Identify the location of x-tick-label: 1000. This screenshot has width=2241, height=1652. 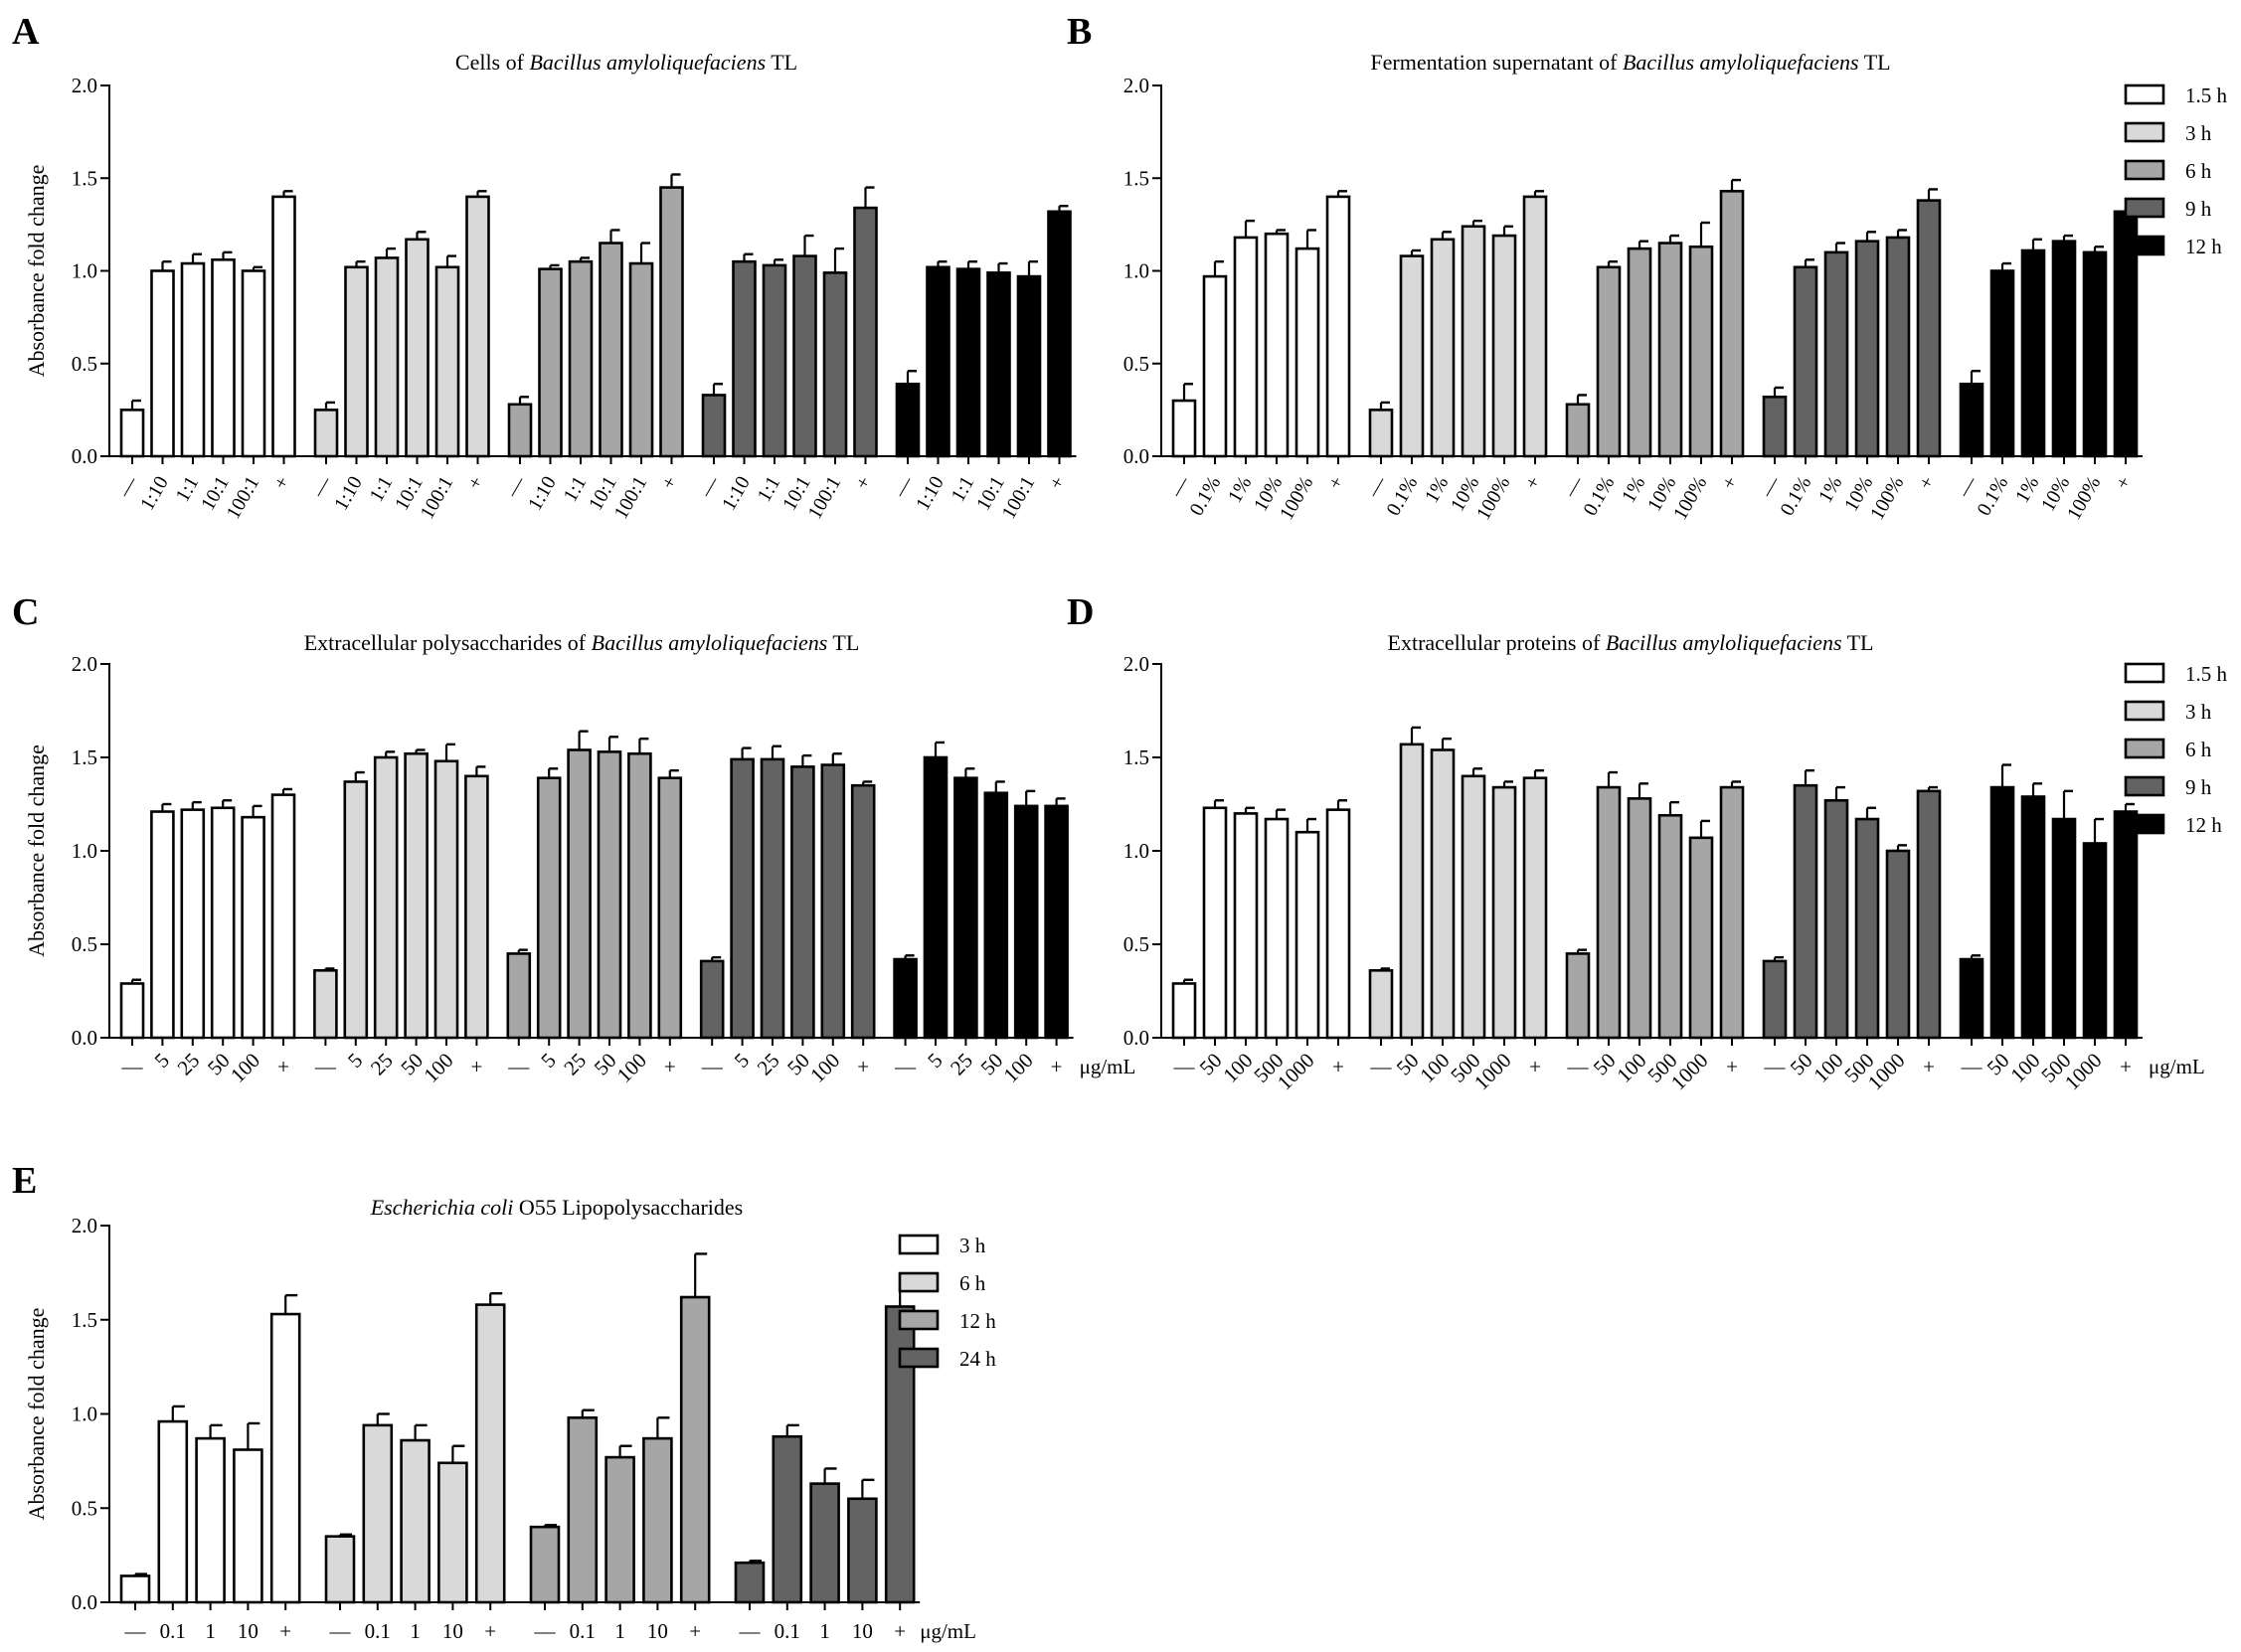
(1689, 1072).